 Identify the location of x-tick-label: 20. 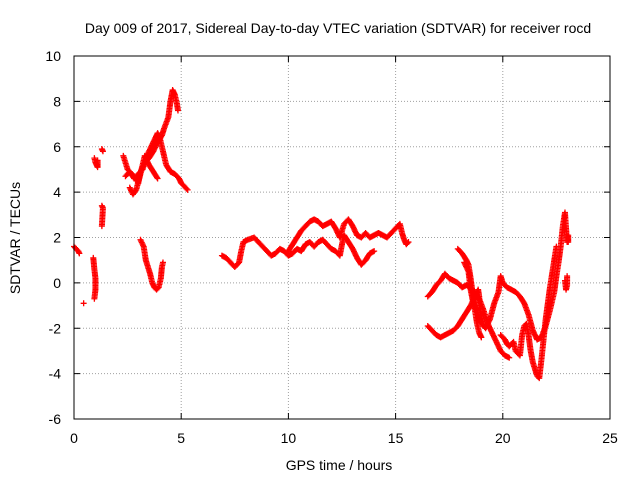
(503, 438).